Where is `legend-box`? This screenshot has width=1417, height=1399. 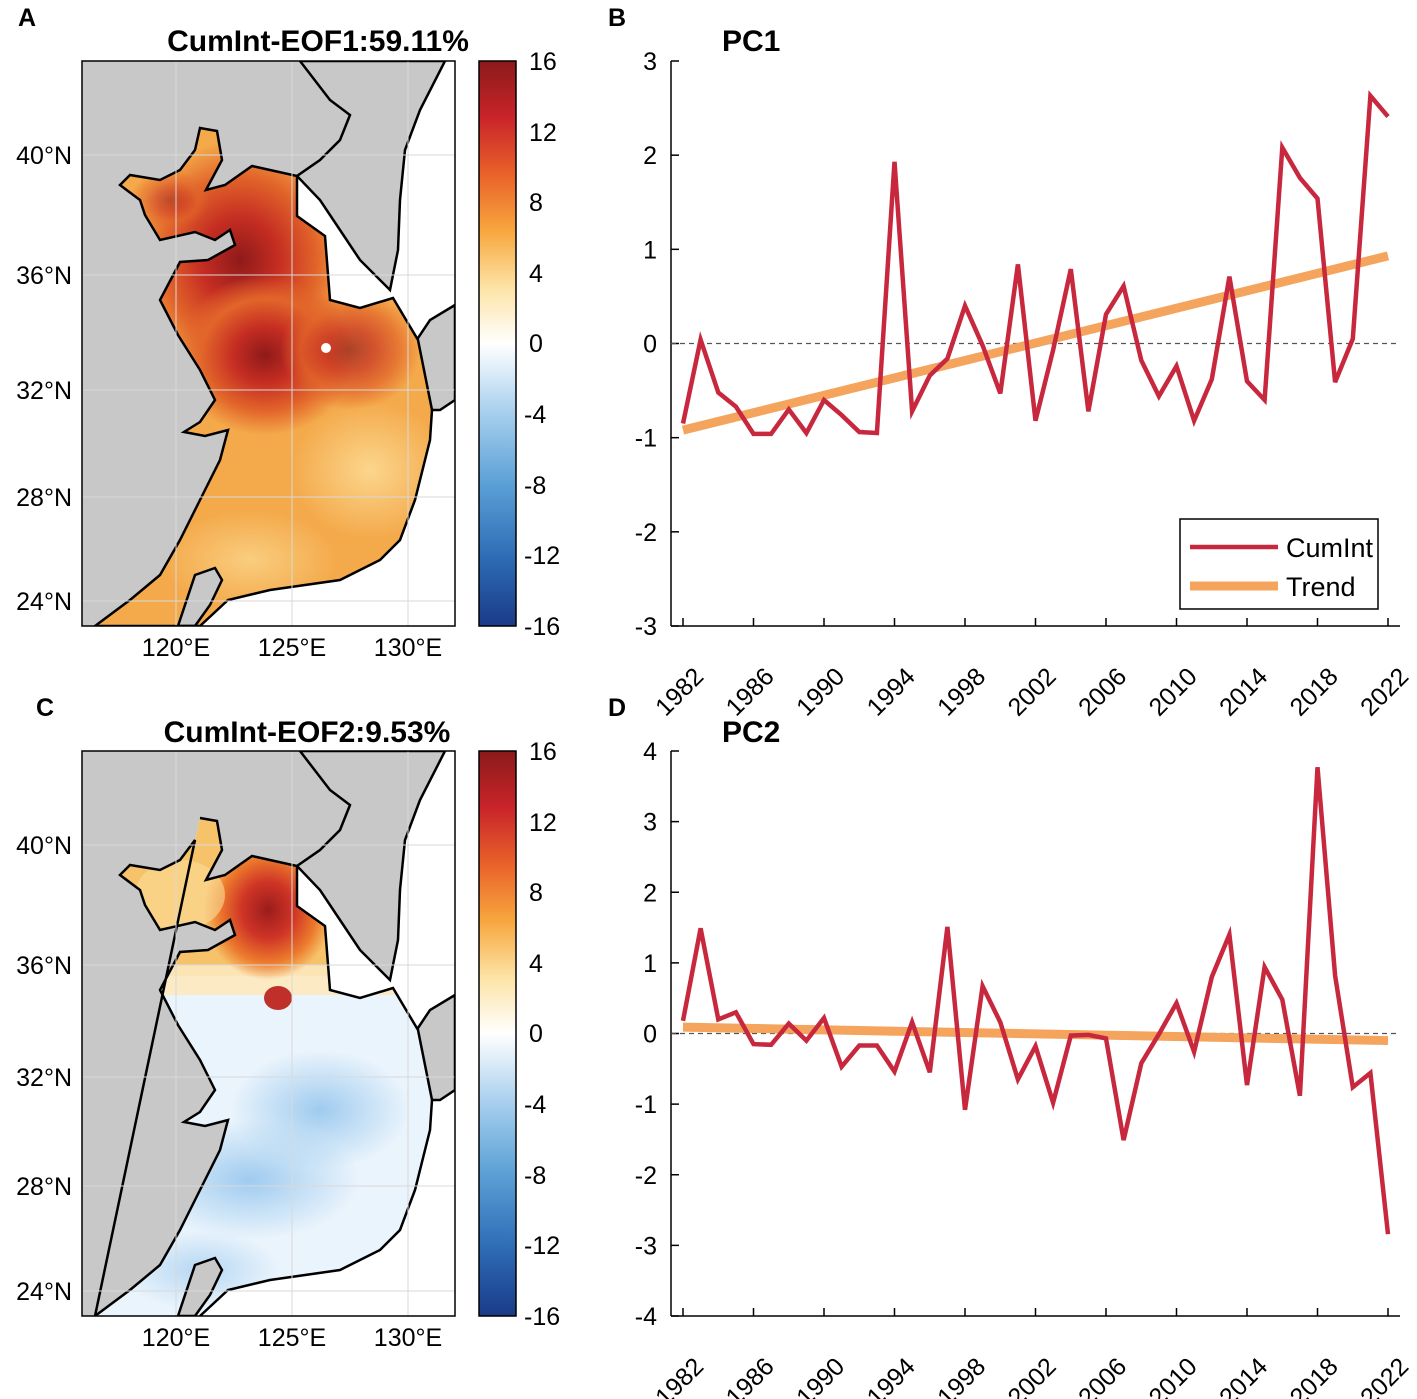
legend-box is located at coordinates (1279, 564).